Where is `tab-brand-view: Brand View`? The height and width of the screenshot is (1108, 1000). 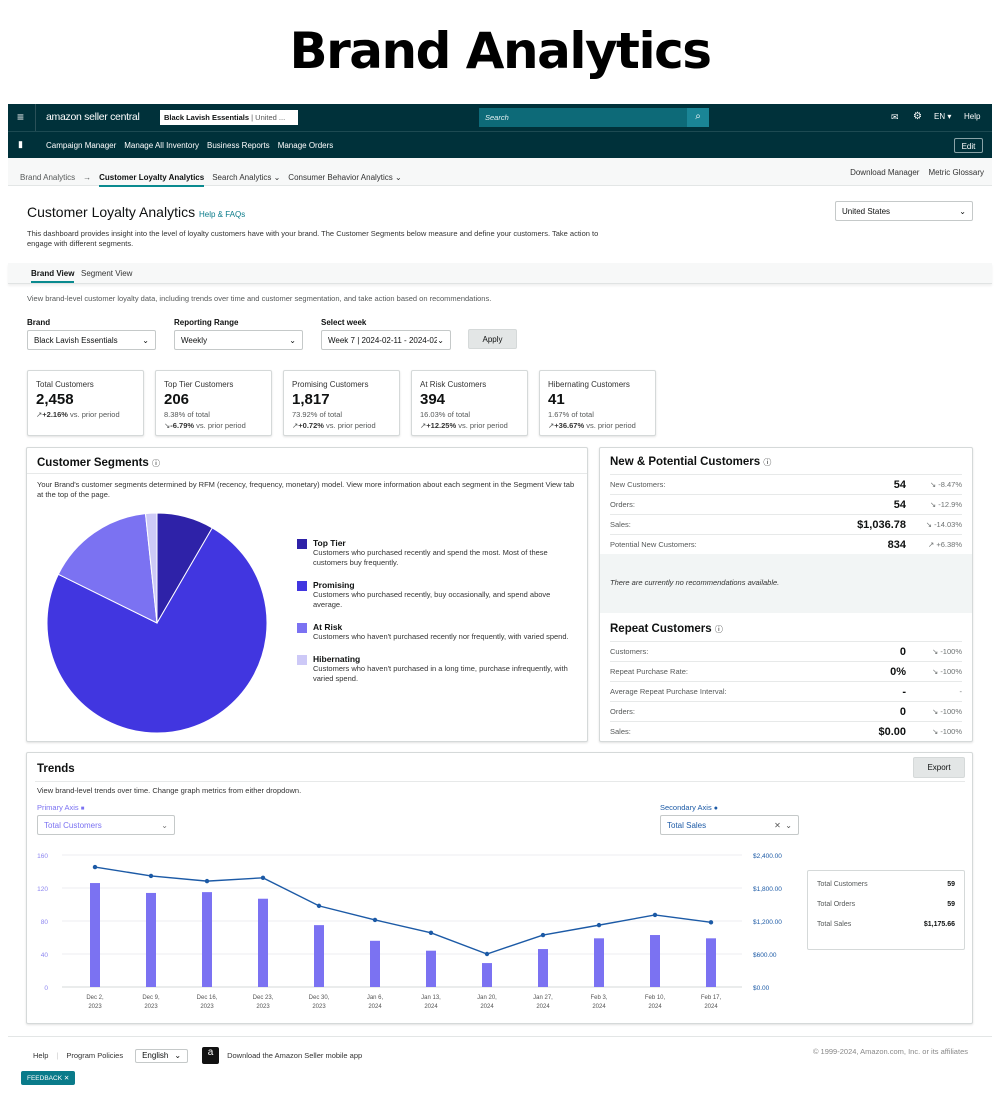 tab-brand-view: Brand View is located at coordinates (53, 276).